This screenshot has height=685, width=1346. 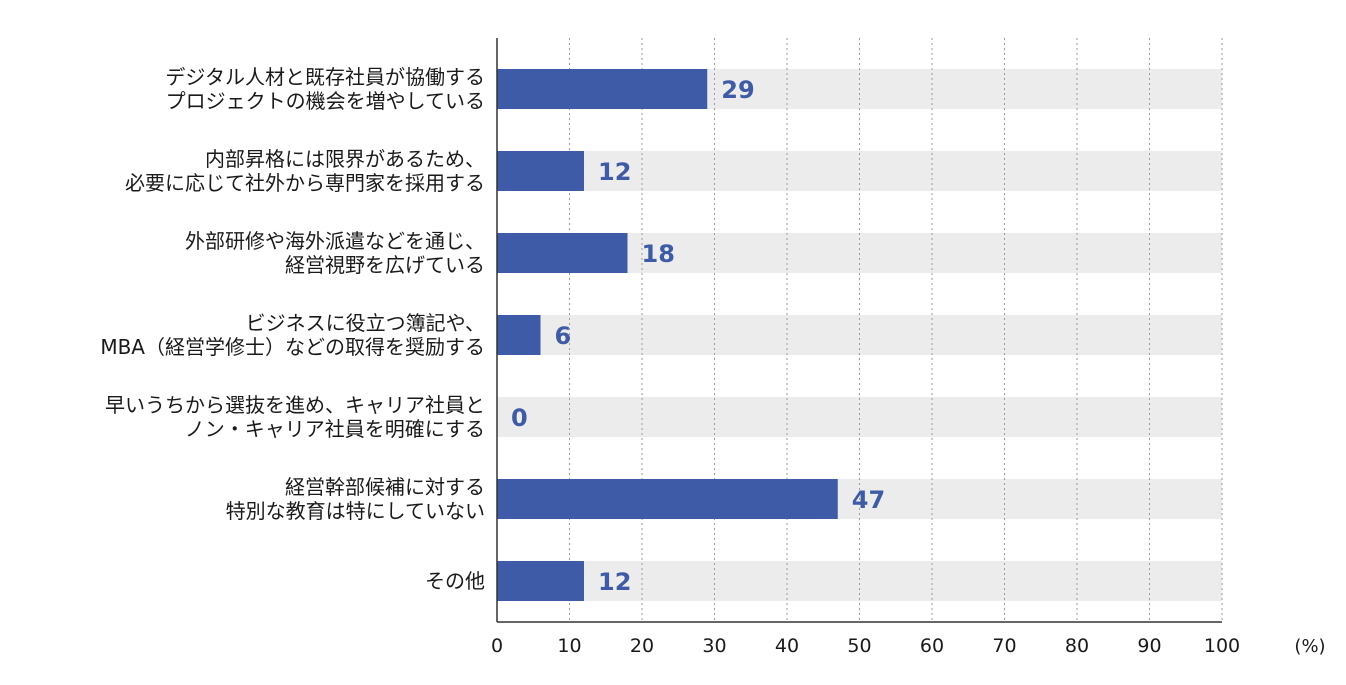 What do you see at coordinates (737, 90) in the screenshot?
I see `data-label: 29` at bounding box center [737, 90].